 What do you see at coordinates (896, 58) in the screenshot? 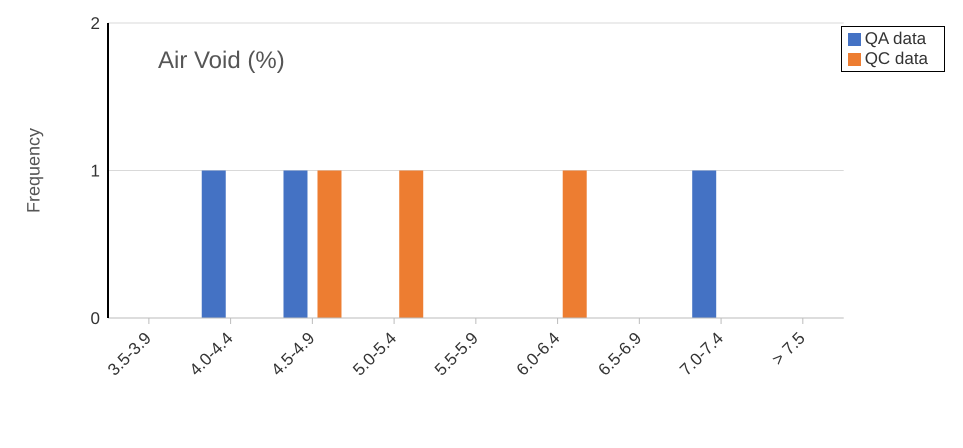
I see `legend-label: QC data` at bounding box center [896, 58].